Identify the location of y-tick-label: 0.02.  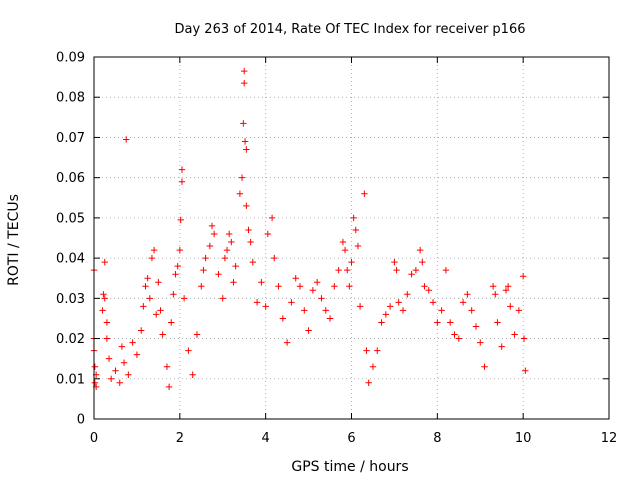
(70, 339).